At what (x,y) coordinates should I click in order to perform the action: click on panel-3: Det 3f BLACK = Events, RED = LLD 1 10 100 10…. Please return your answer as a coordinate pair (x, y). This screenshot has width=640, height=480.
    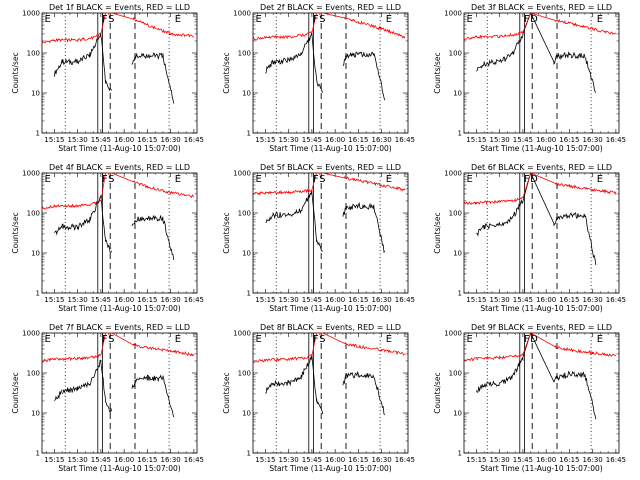
    Looking at the image, I should click on (529, 78).